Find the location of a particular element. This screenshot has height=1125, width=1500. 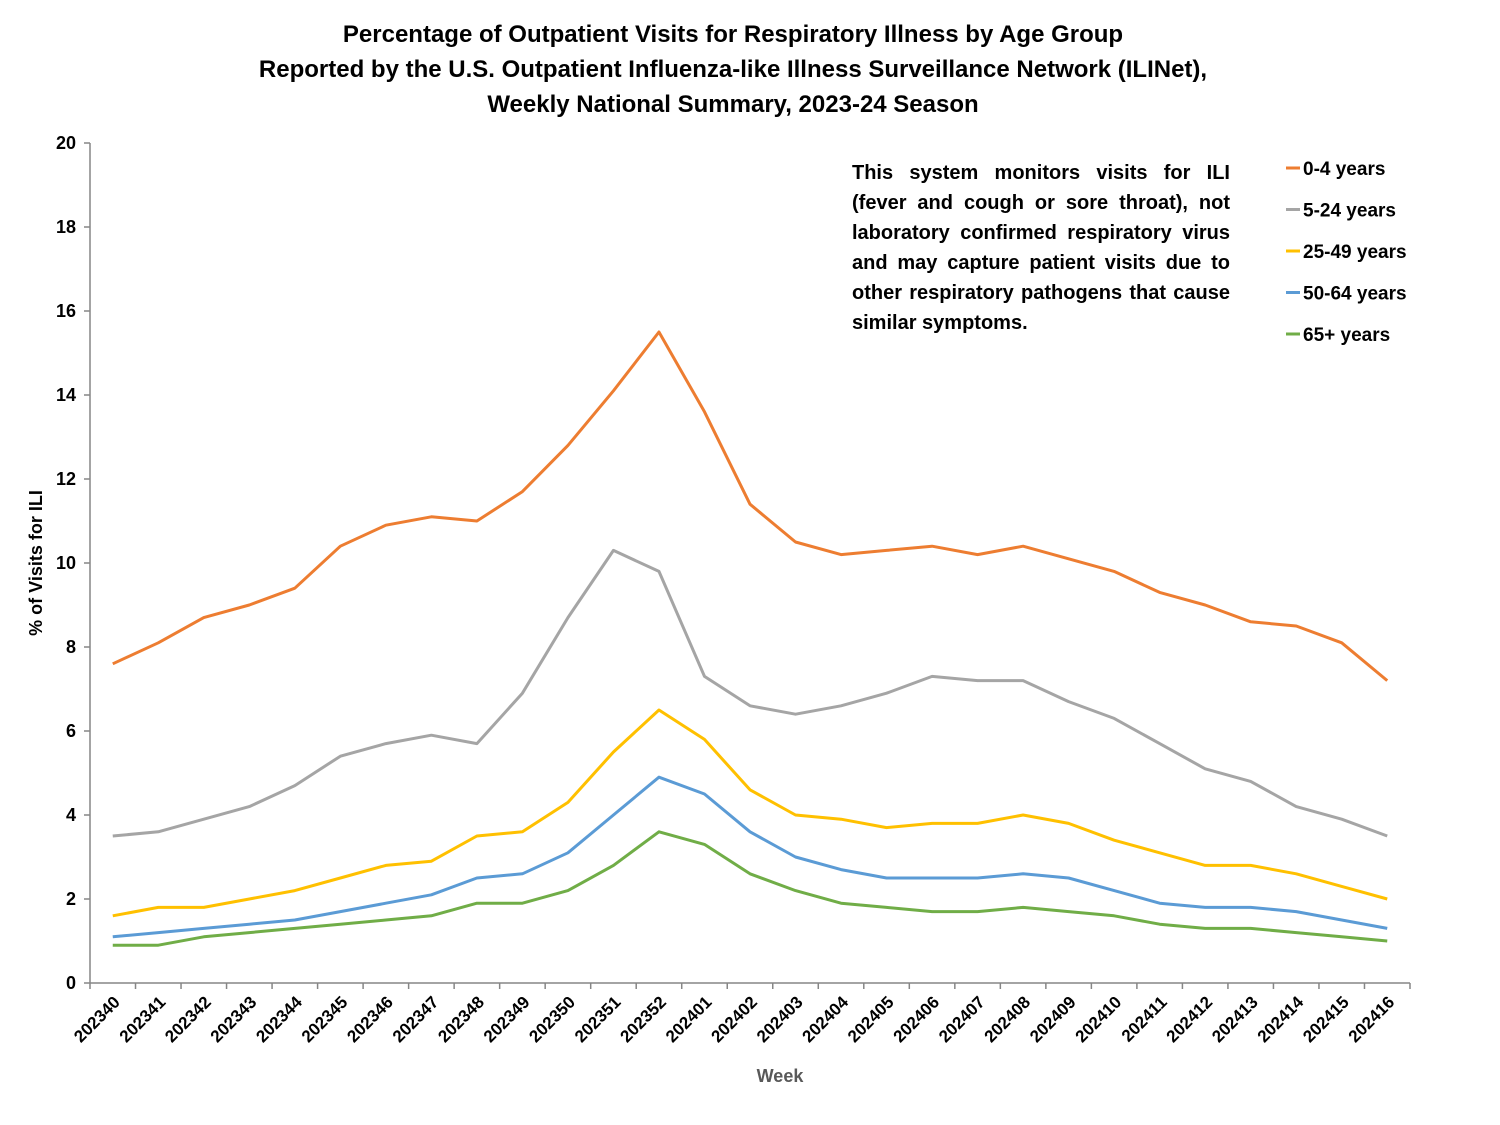

x-tick-label: 202411 is located at coordinates (1144, 1019).